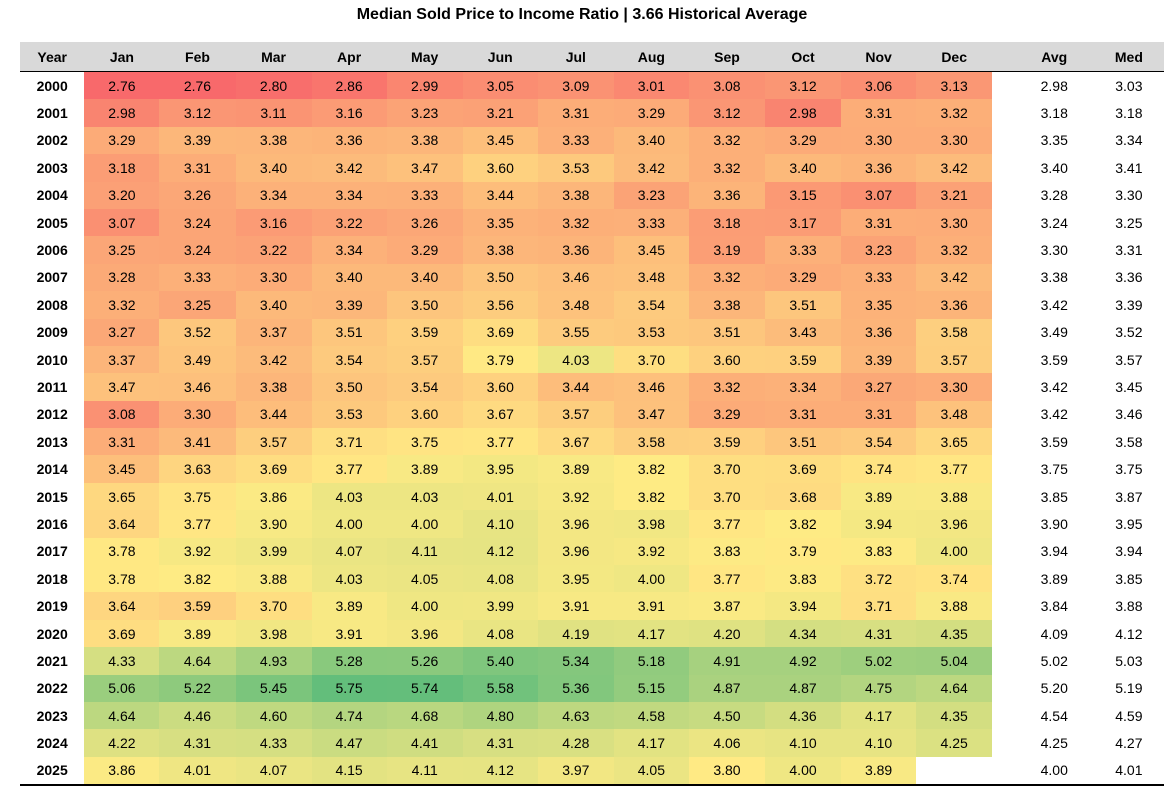  I want to click on heat-cell: 3.23, so click(879, 250).